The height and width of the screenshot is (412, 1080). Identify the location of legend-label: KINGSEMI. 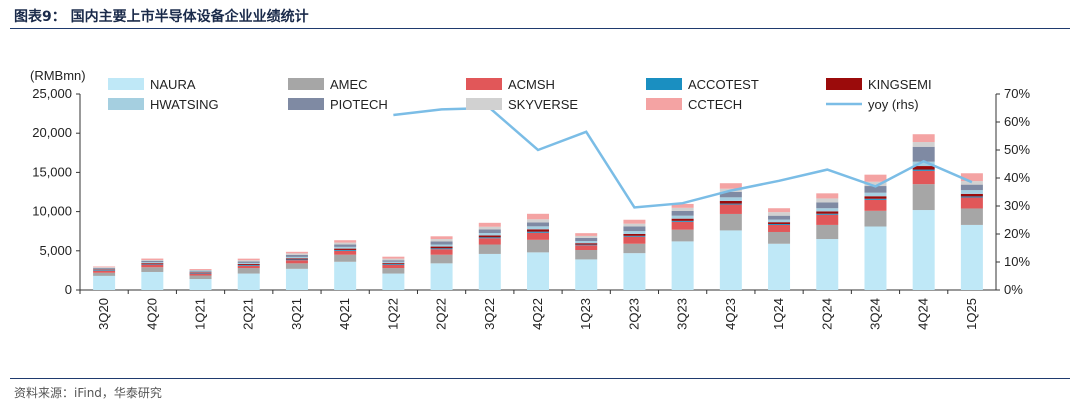
(900, 84).